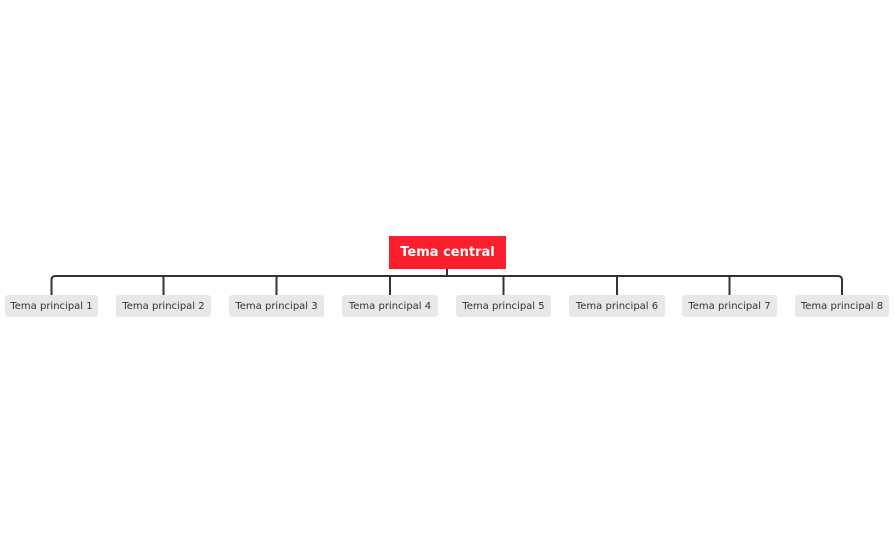 The image size is (895, 554). What do you see at coordinates (276, 306) in the screenshot?
I see `main-topic-3: Tema principal 3` at bounding box center [276, 306].